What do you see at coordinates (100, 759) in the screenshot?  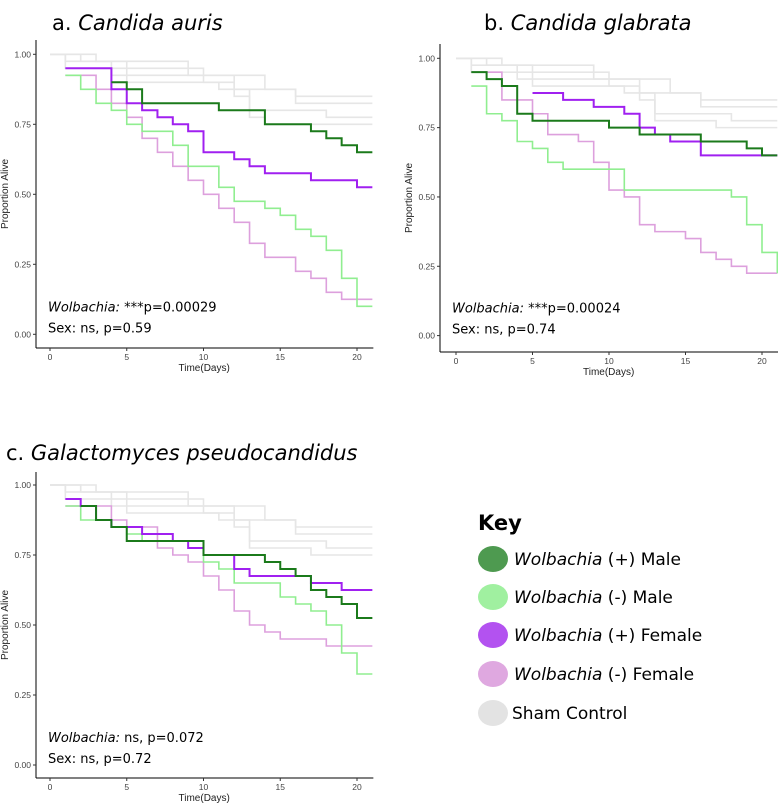 I see `sex-pvalue-annotation: Sex: ns, p=0.72` at bounding box center [100, 759].